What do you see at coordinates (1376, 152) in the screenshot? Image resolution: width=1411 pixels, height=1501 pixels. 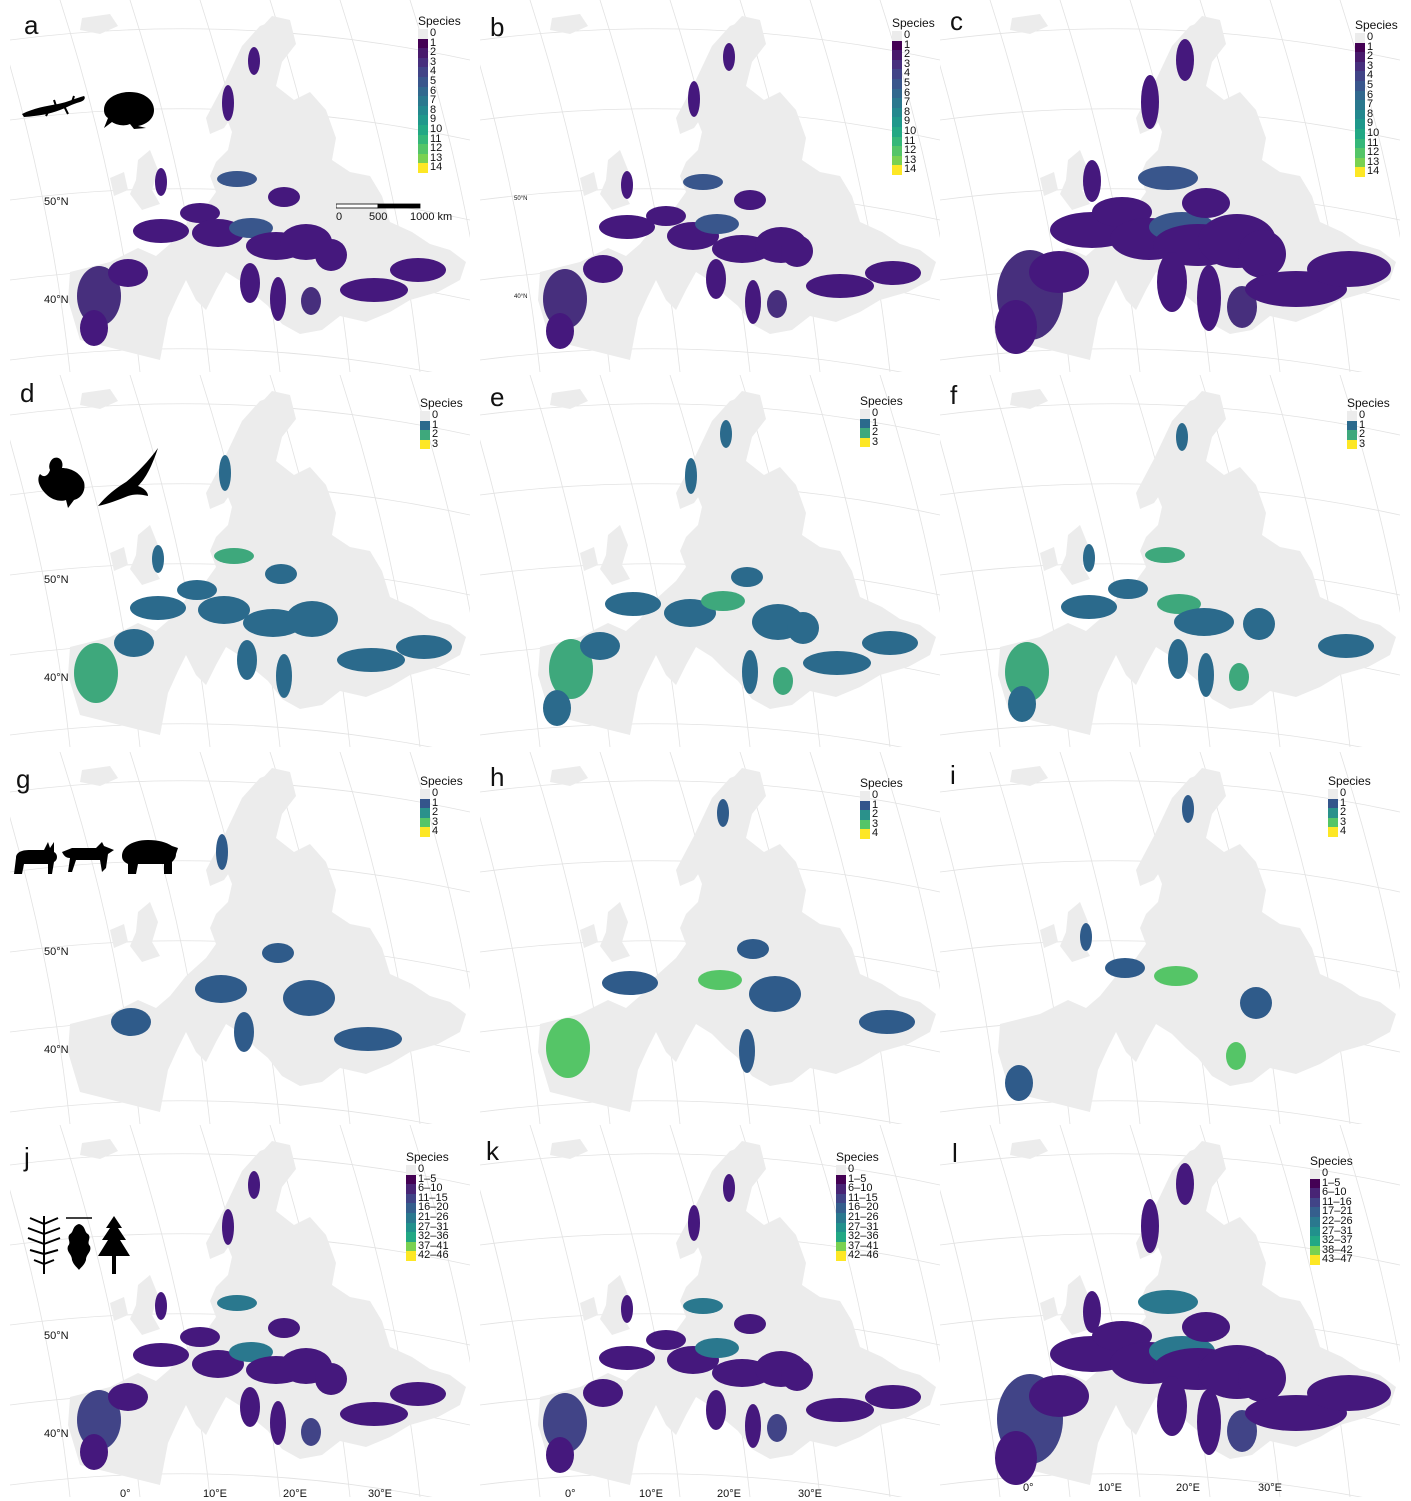 I see `legend-row: 12` at bounding box center [1376, 152].